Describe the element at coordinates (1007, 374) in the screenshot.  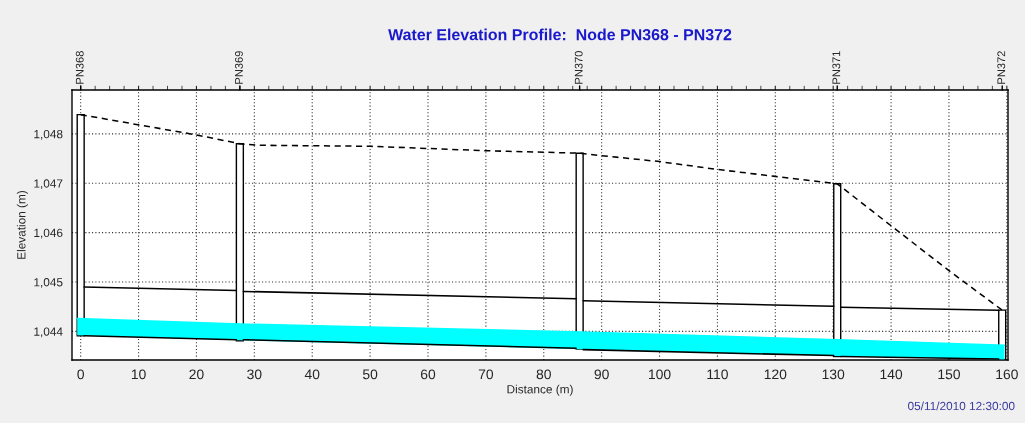
I see `x-tick-label: 160` at that location.